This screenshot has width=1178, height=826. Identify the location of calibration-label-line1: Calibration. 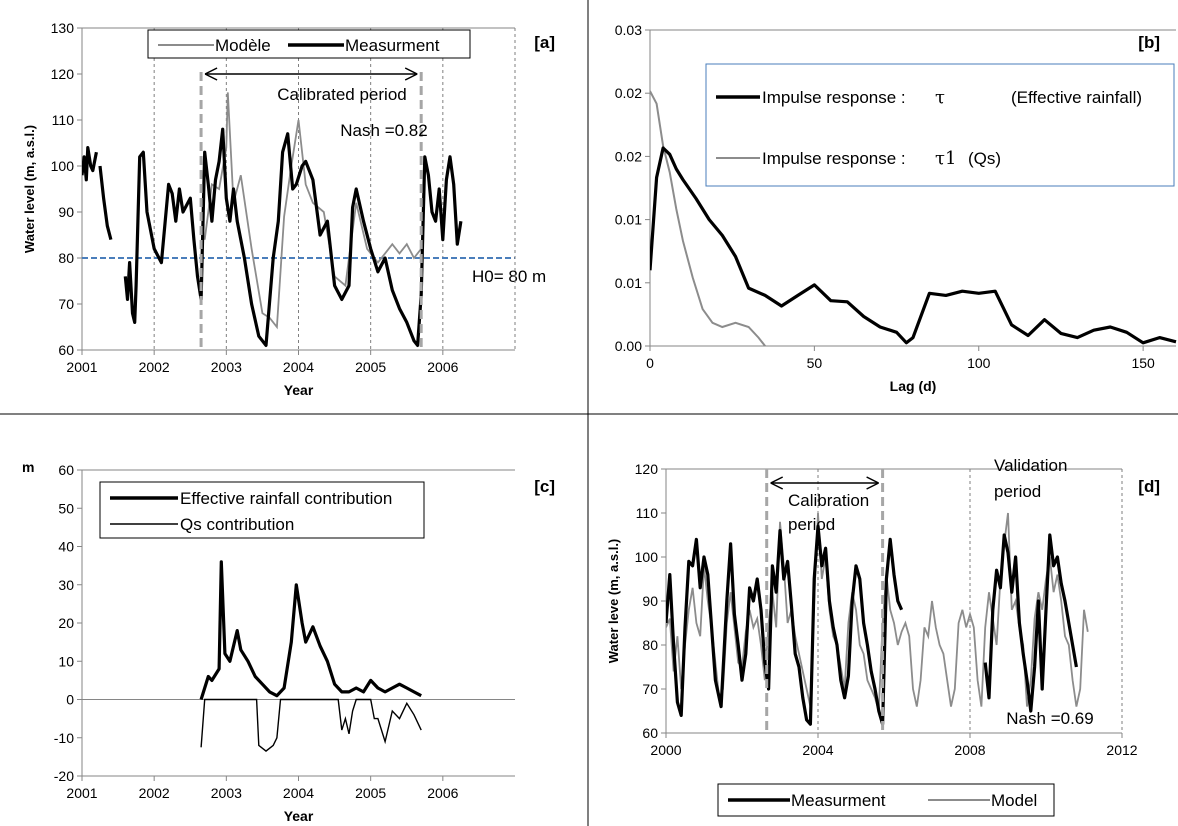
(828, 500).